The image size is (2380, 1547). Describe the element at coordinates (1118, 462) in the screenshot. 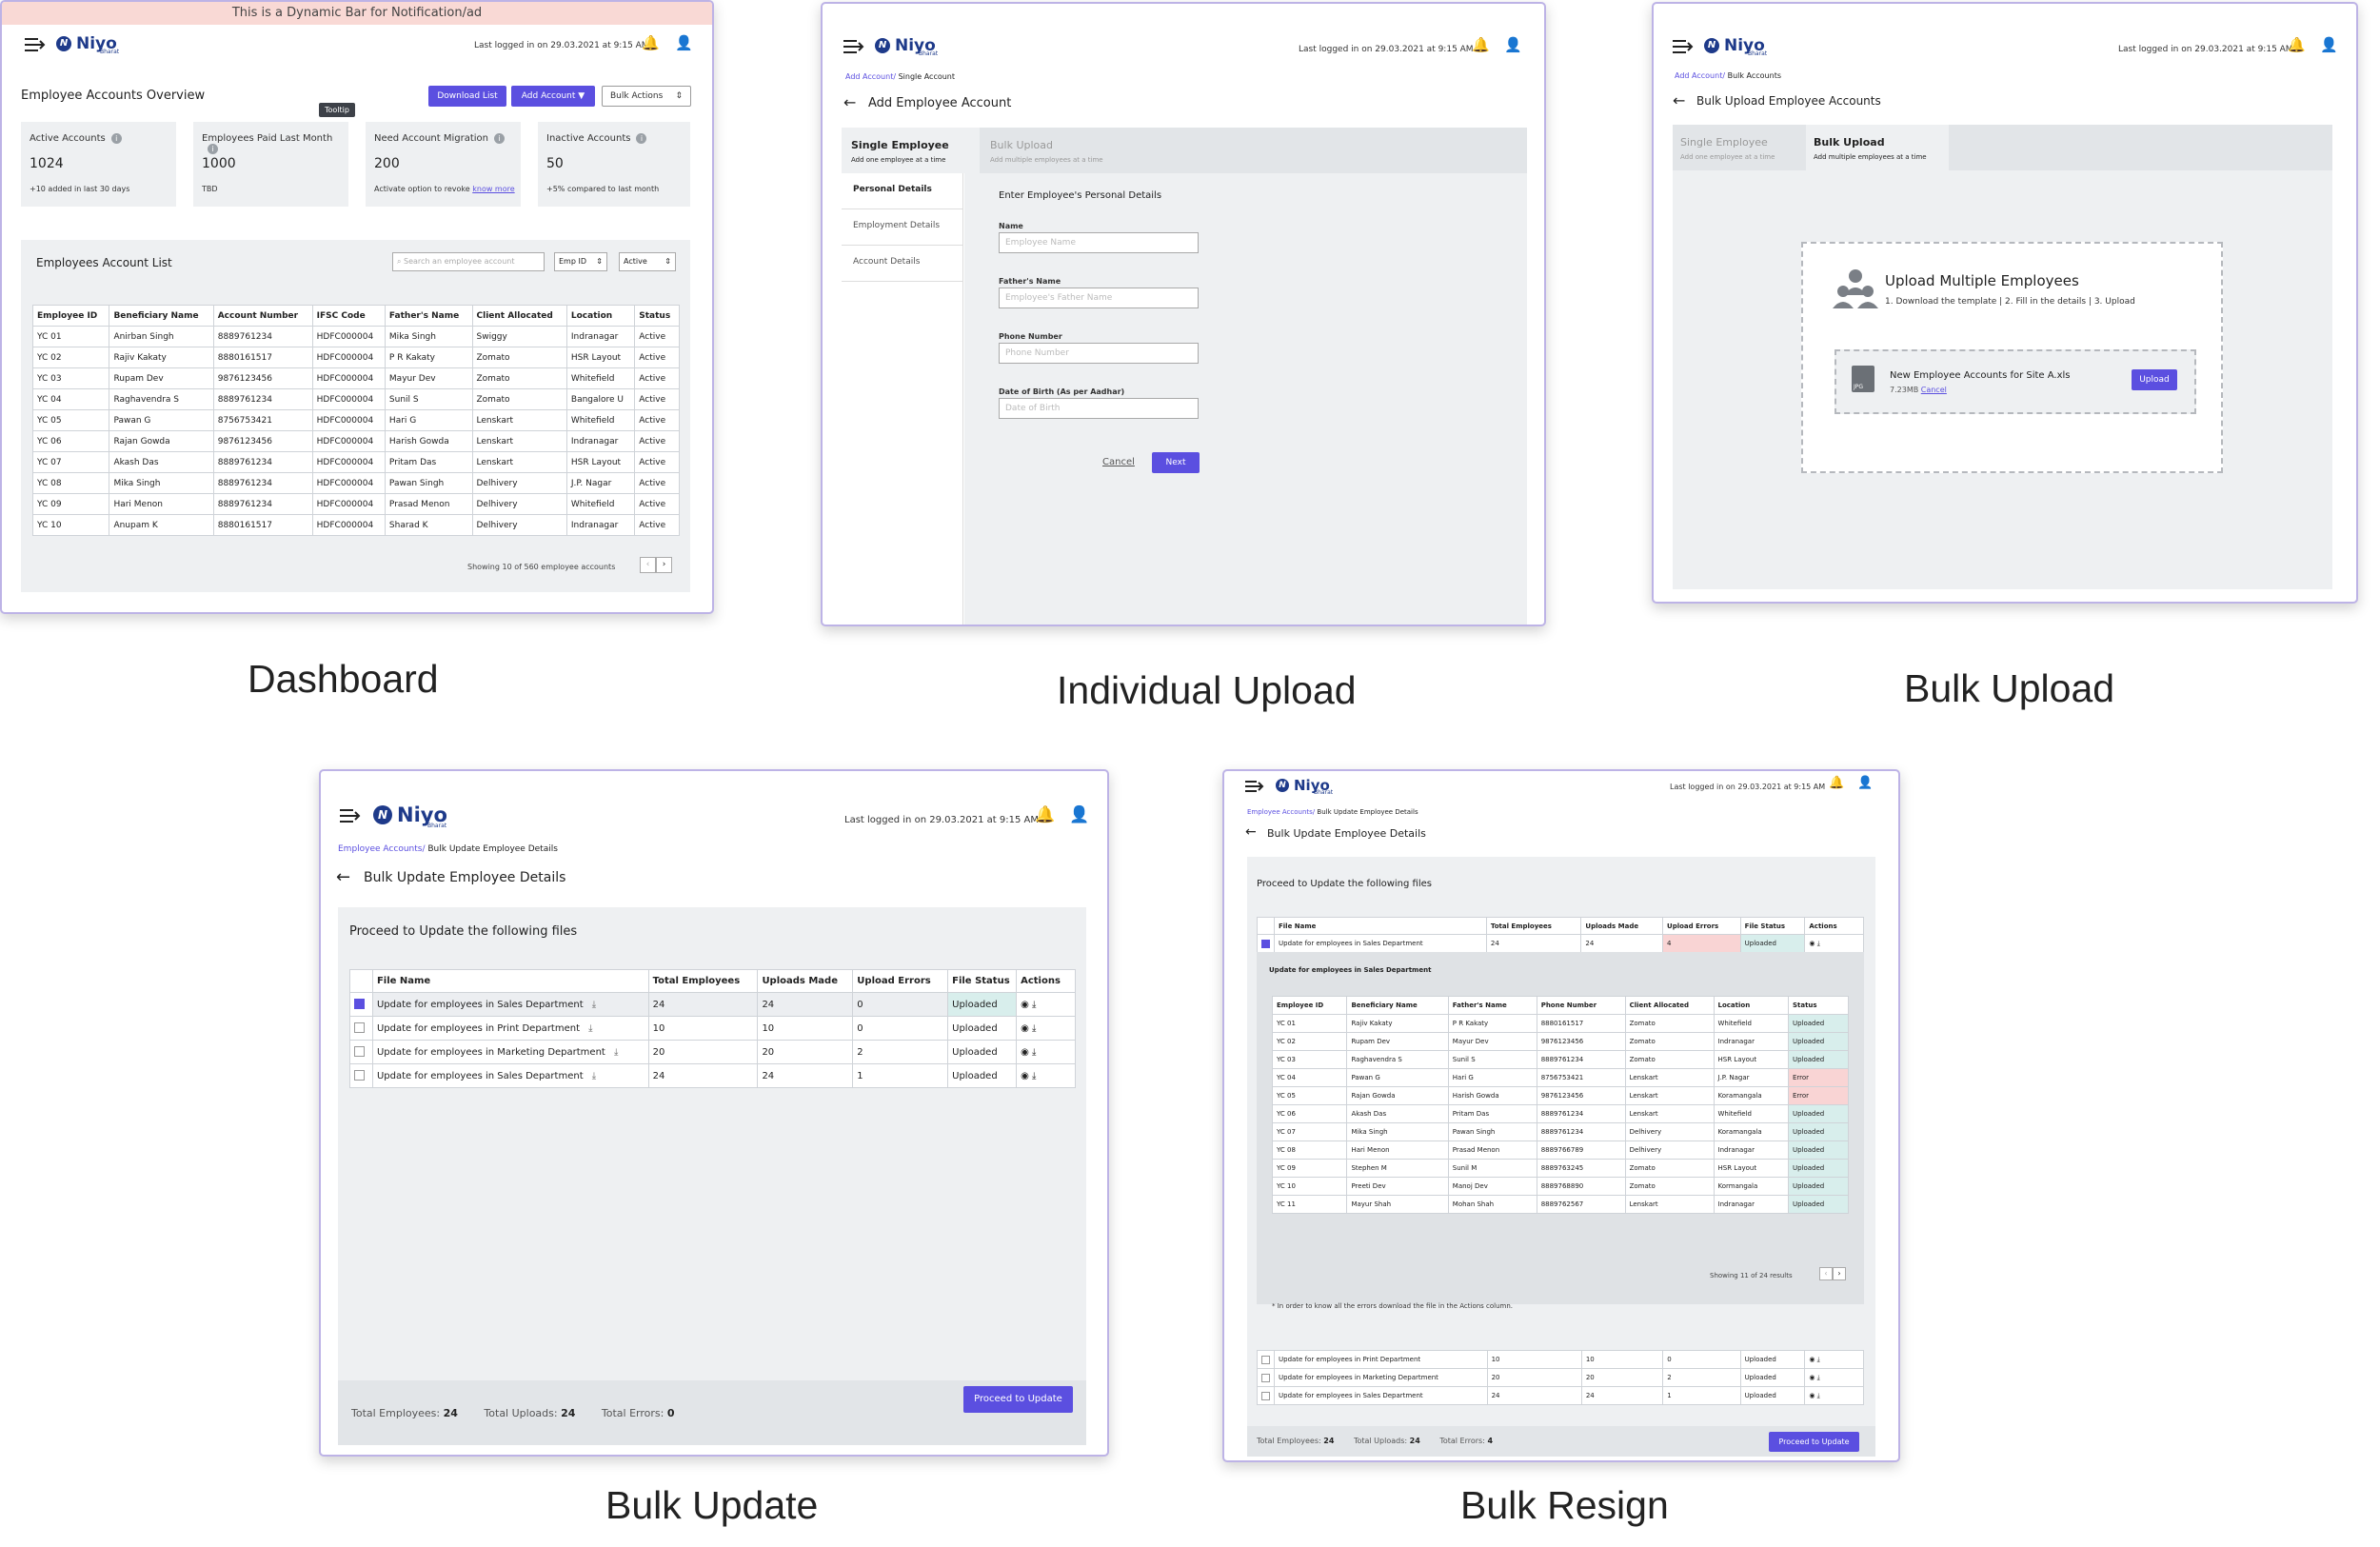

I see `cancel-button: Cancel` at that location.